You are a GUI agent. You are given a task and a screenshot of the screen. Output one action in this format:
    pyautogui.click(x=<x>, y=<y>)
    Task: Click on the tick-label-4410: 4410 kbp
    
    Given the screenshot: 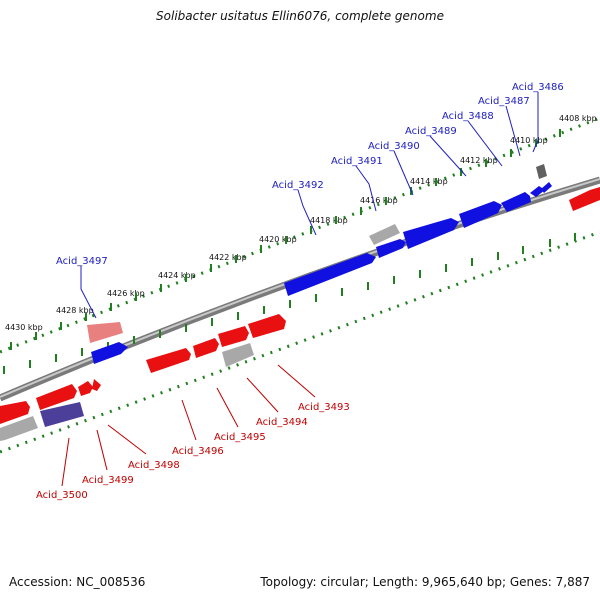 What is the action you would take?
    pyautogui.click(x=529, y=140)
    